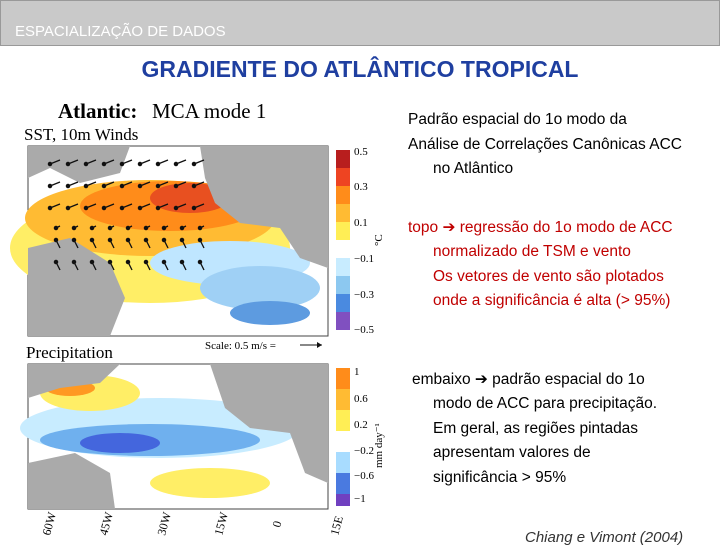 This screenshot has width=720, height=546. I want to click on top-label: SST, 10m Winds, so click(81, 134).